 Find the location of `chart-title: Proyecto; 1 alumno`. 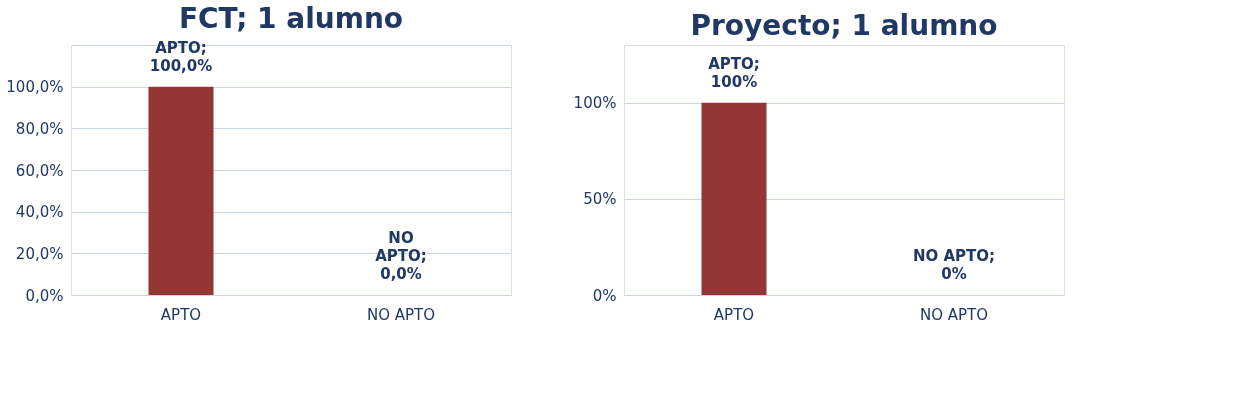

chart-title: Proyecto; 1 alumno is located at coordinates (844, 25).